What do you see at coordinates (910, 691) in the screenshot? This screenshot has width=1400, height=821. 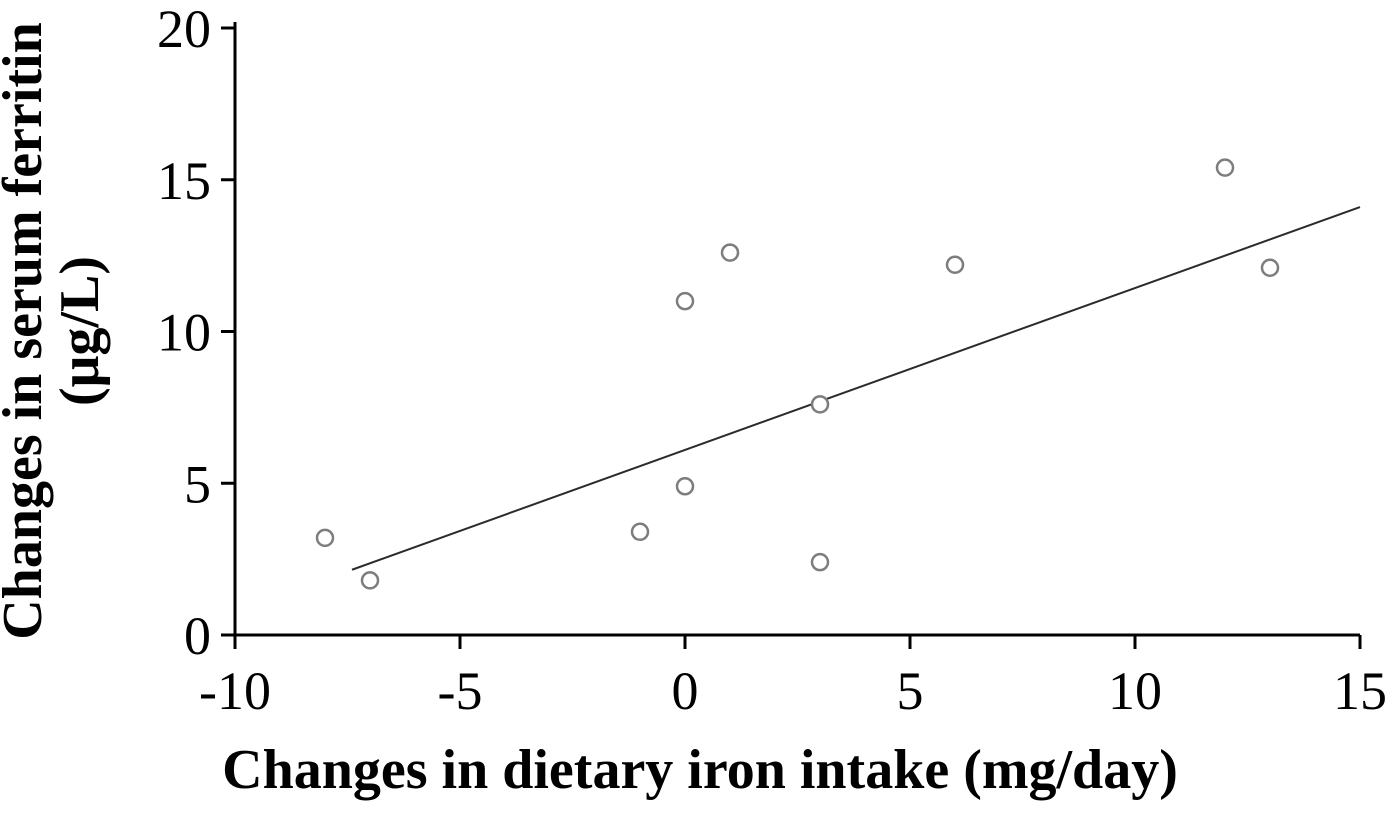 I see `x-tick-label: 5` at bounding box center [910, 691].